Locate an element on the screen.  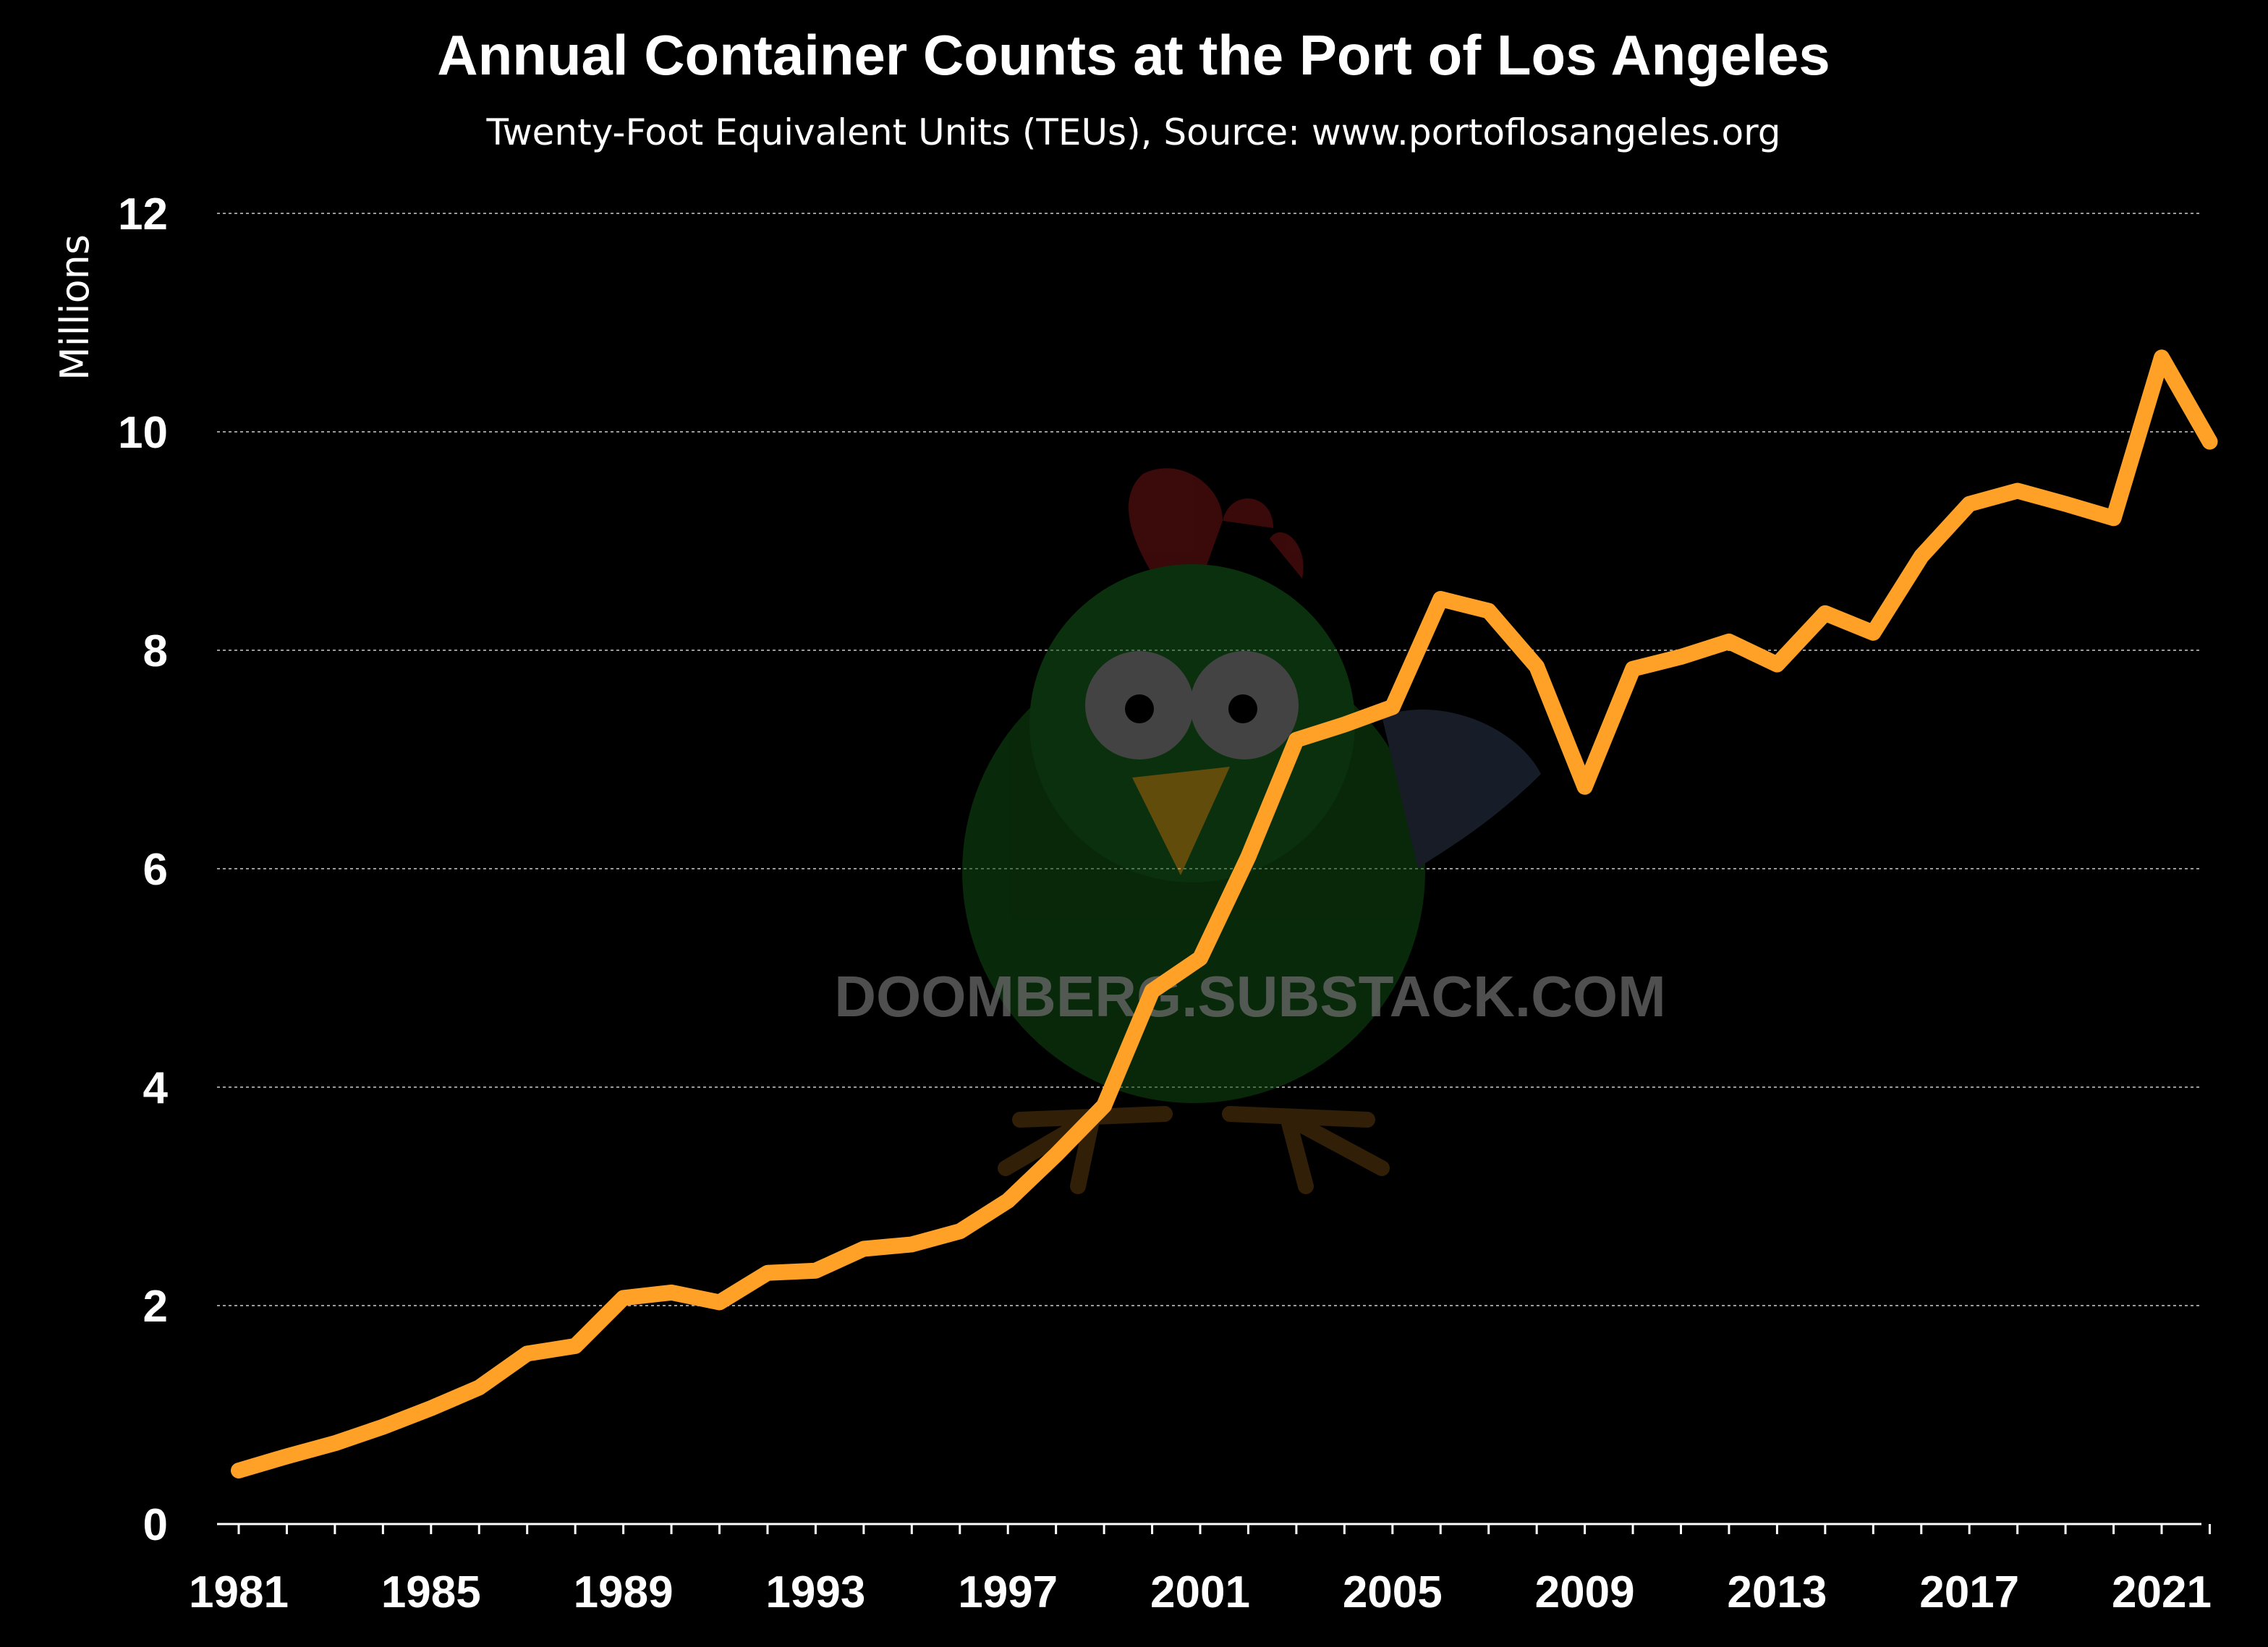
y-tick-label: 6 is located at coordinates (155, 870).